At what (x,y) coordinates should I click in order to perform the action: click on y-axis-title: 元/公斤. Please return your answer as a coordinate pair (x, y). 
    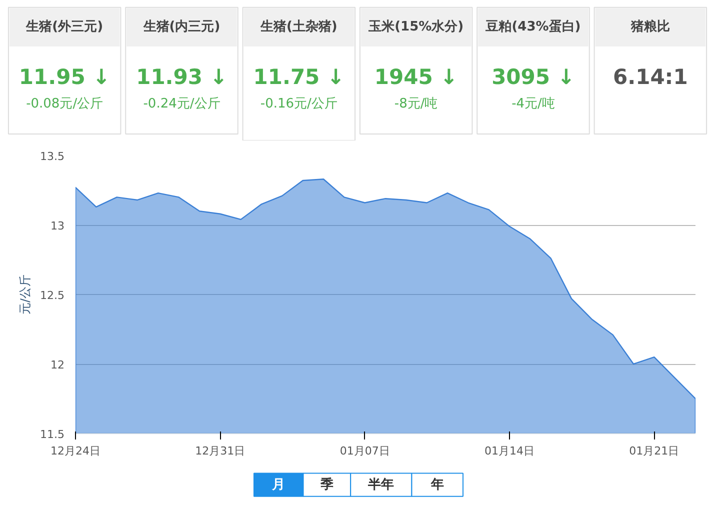
    Looking at the image, I should click on (25, 294).